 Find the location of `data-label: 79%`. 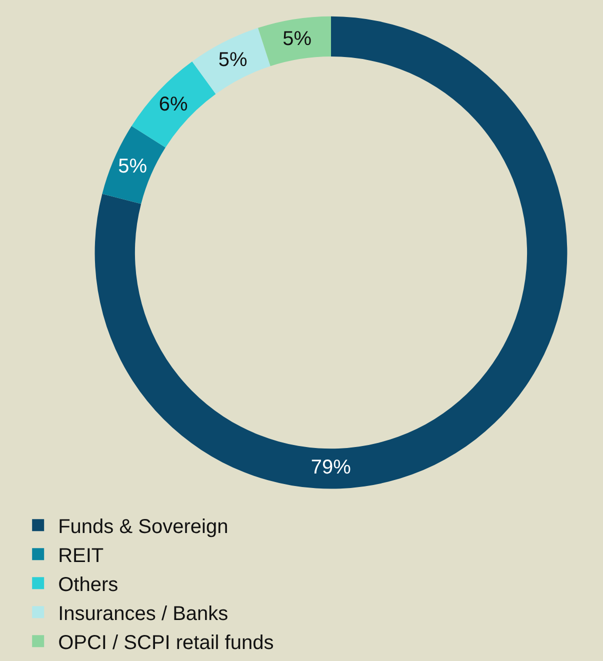

data-label: 79% is located at coordinates (331, 467).